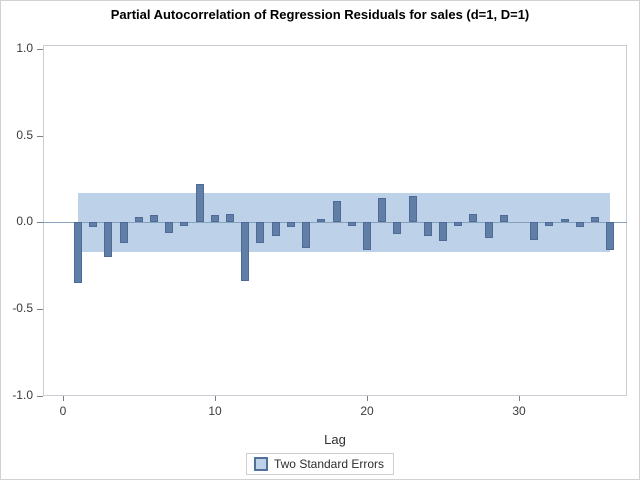 This screenshot has height=480, width=640. Describe the element at coordinates (335, 439) in the screenshot. I see `x-axis-label: Lag` at that location.